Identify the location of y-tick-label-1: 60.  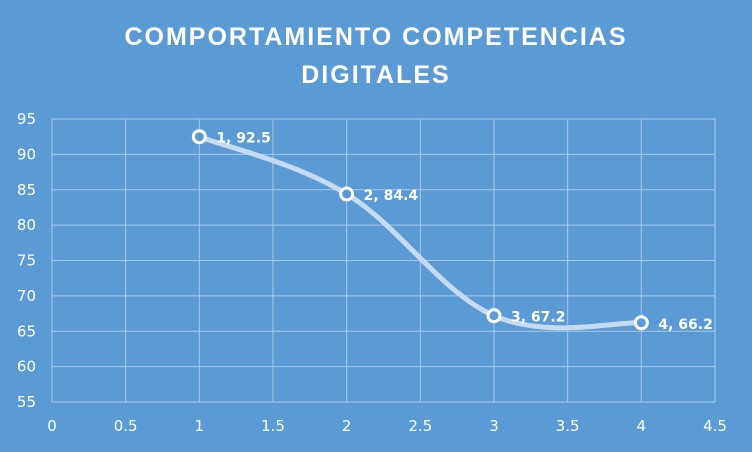
(26, 367).